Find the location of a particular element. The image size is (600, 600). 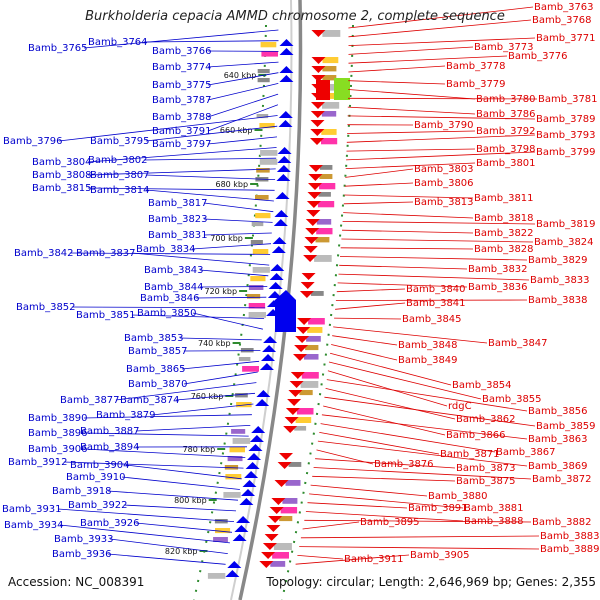

left-gene-label: Bamb_3851 is located at coordinates (106, 315).